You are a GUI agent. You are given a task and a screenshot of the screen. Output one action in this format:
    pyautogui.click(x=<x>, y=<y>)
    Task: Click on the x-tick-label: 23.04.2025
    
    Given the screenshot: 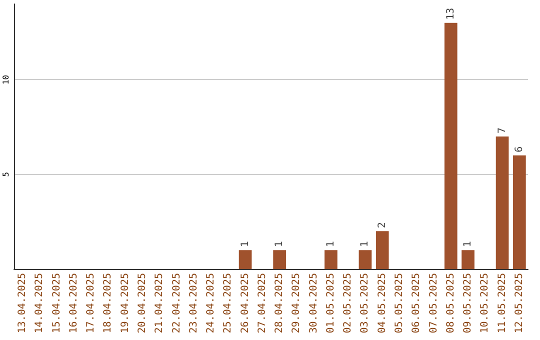 What is the action you would take?
    pyautogui.click(x=194, y=303)
    